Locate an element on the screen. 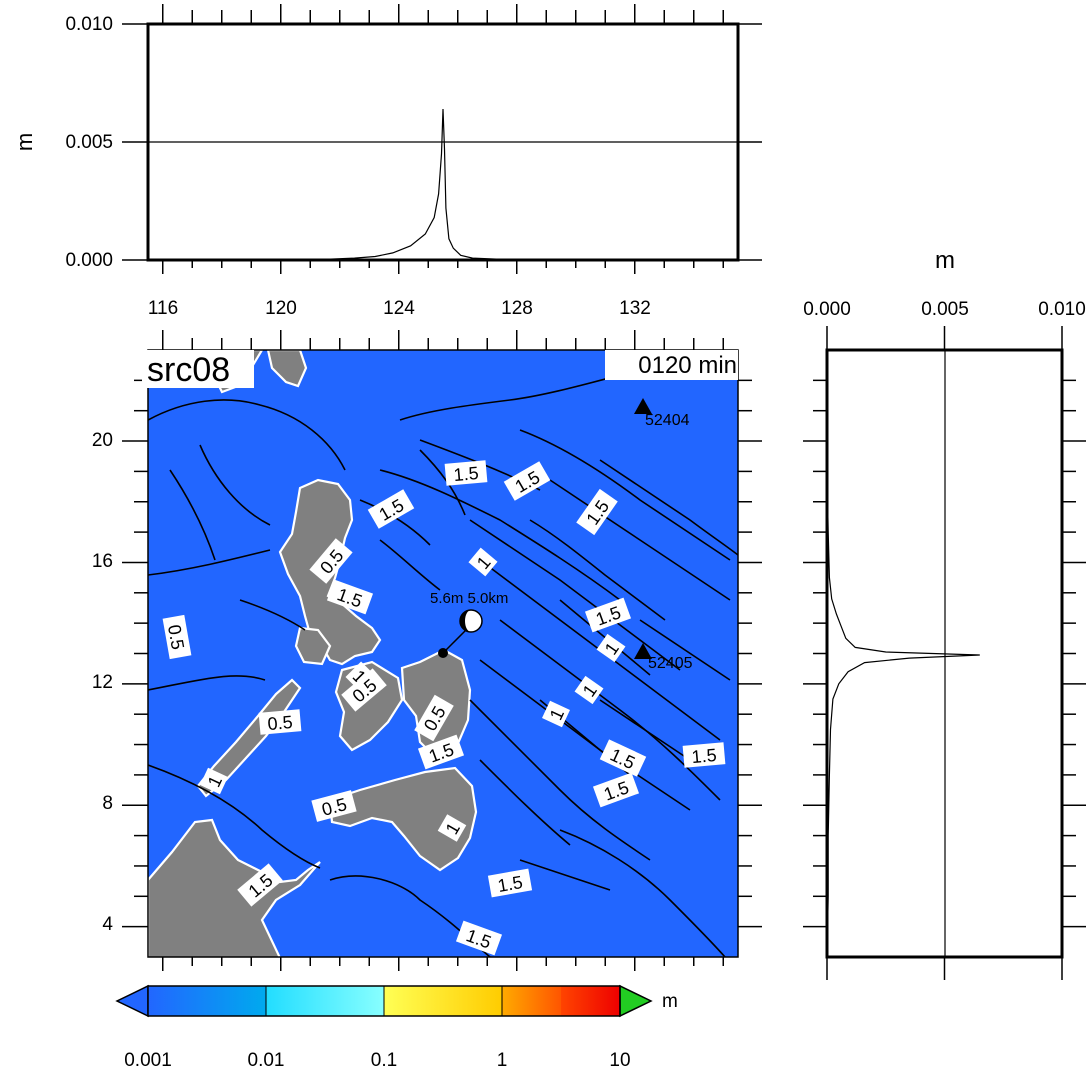 The height and width of the screenshot is (1075, 1088). colorbar-tick-label: 10 is located at coordinates (619, 1060).